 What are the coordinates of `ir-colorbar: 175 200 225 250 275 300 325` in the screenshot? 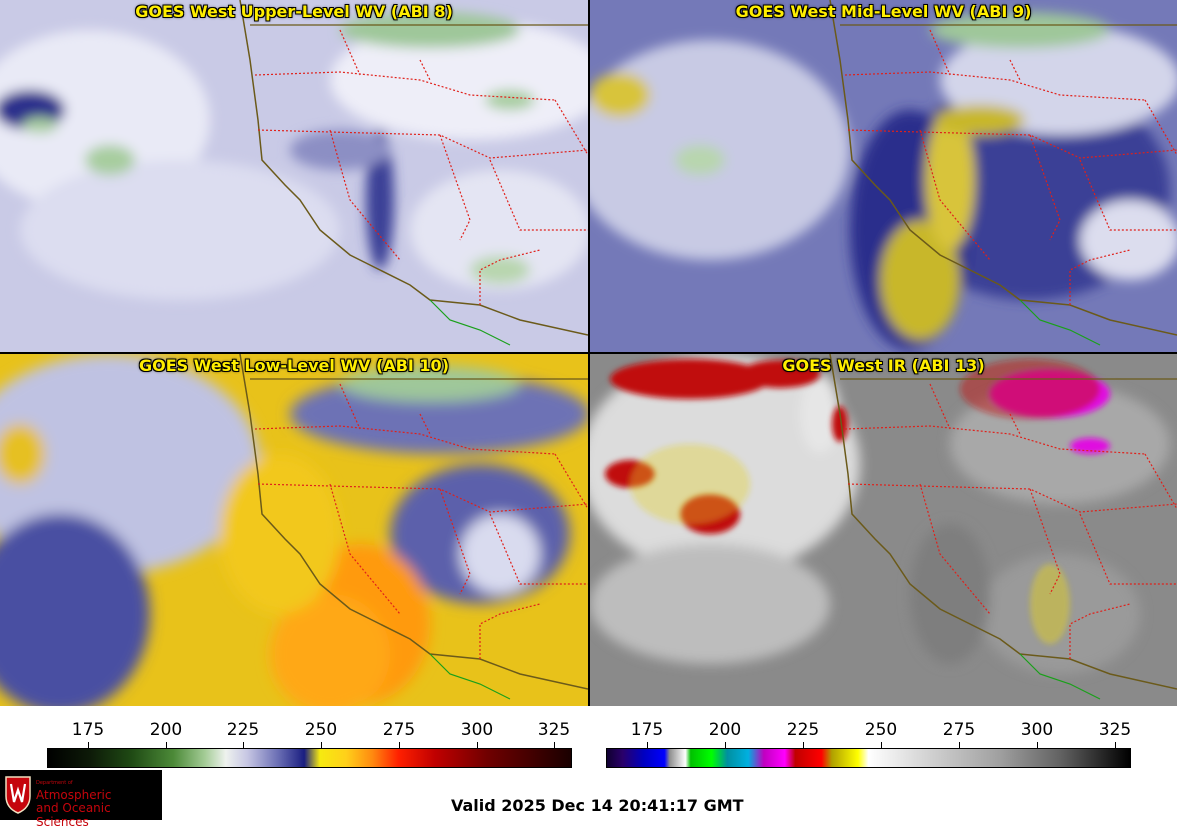 It's located at (883, 738).